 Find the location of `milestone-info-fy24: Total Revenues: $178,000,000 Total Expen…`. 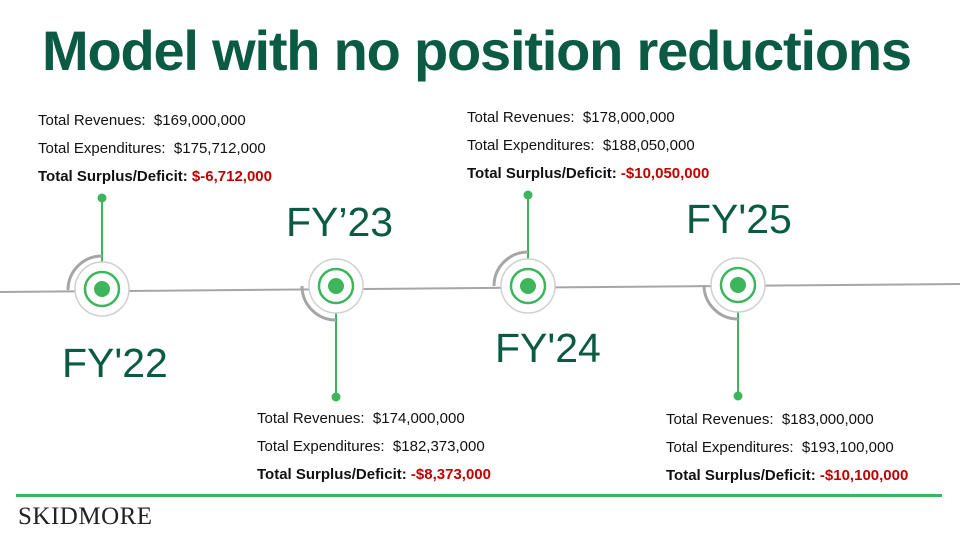

milestone-info-fy24: Total Revenues: $178,000,000 Total Expen… is located at coordinates (588, 146).